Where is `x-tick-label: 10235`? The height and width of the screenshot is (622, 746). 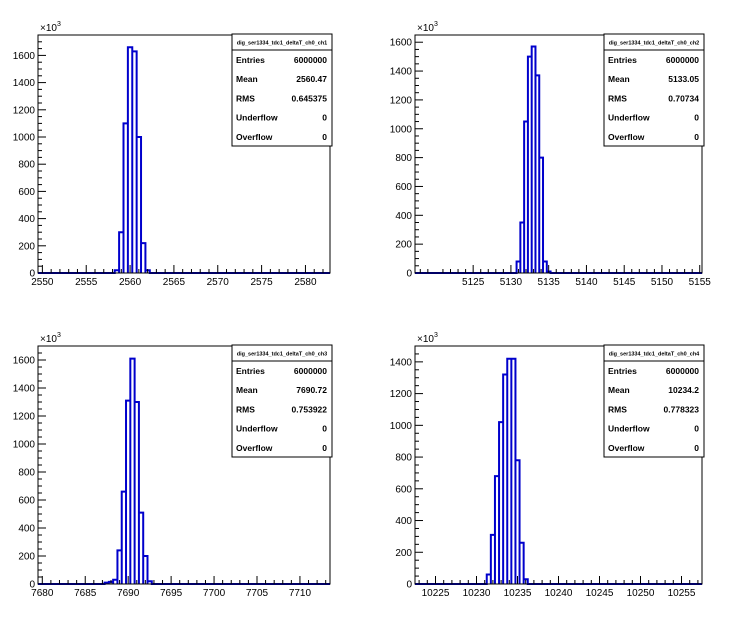
x-tick-label: 10235 is located at coordinates (518, 593).